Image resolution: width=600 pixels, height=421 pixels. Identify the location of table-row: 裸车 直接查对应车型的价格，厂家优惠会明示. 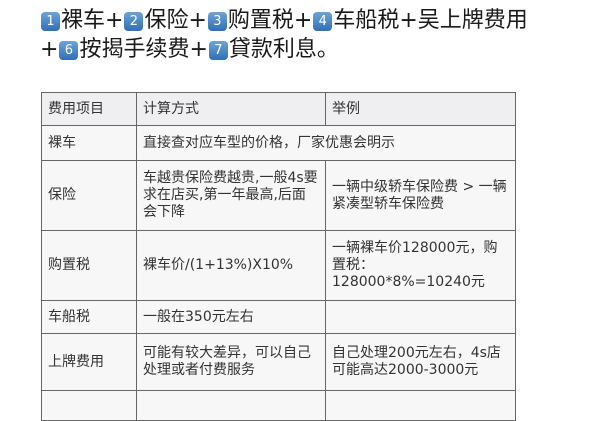
(278, 143).